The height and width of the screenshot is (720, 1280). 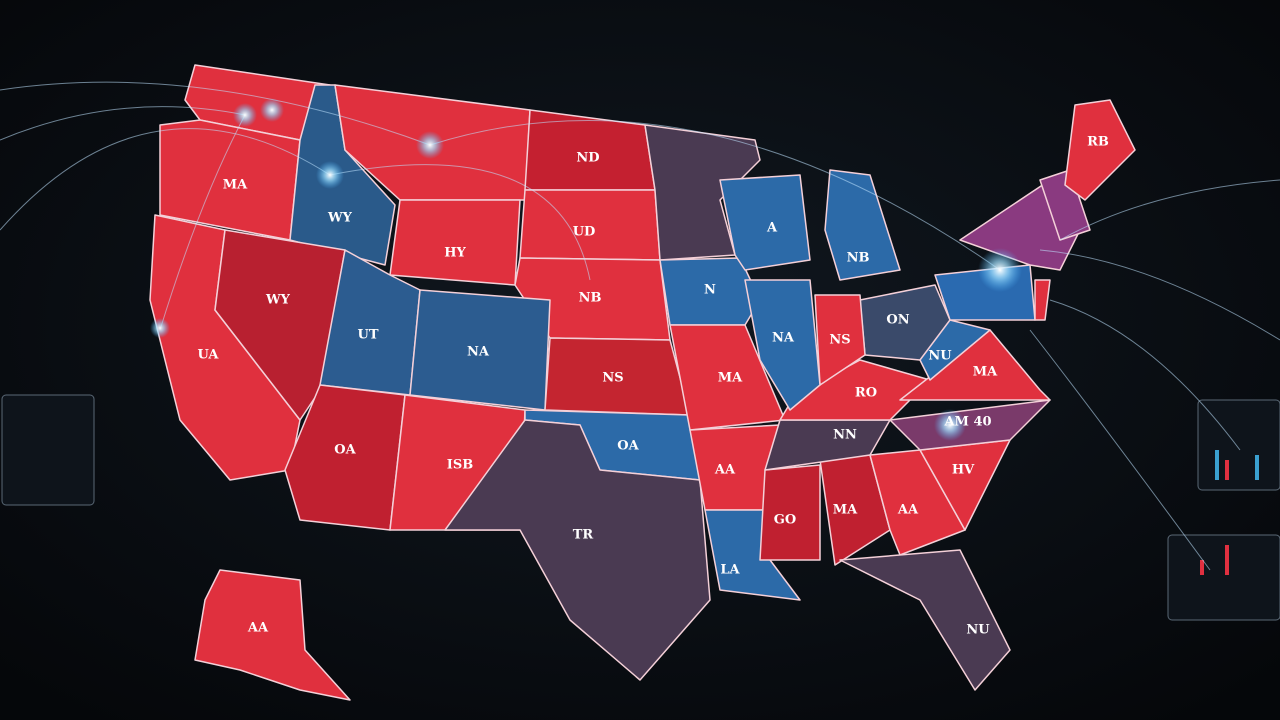 I want to click on state-label: RO, so click(x=866, y=393).